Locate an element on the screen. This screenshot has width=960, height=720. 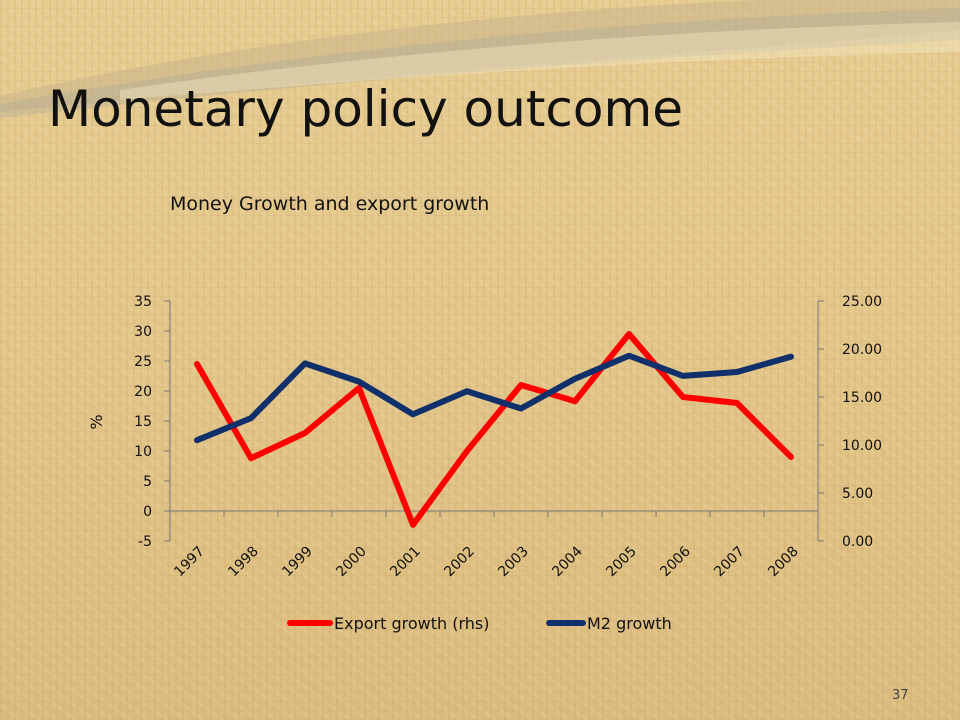
x-tick-label: 1999 is located at coordinates (297, 562).